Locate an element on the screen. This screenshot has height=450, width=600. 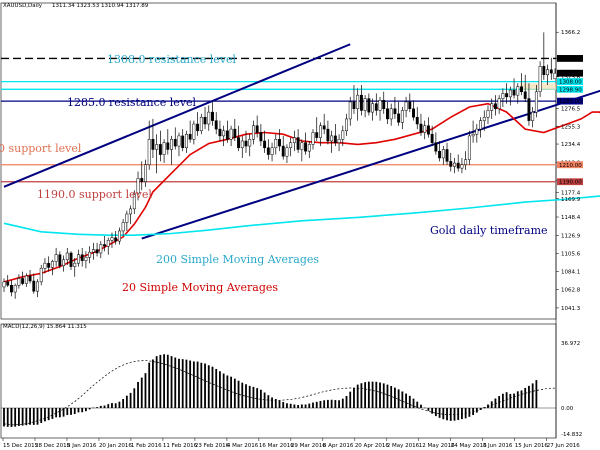
price-box-label: 1285.00 is located at coordinates (570, 102).